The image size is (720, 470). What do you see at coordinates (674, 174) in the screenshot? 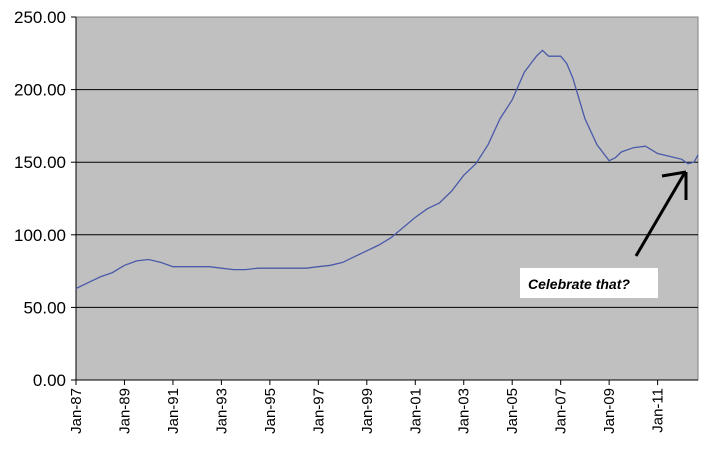
I see `annotation-arrowhead-left` at bounding box center [674, 174].